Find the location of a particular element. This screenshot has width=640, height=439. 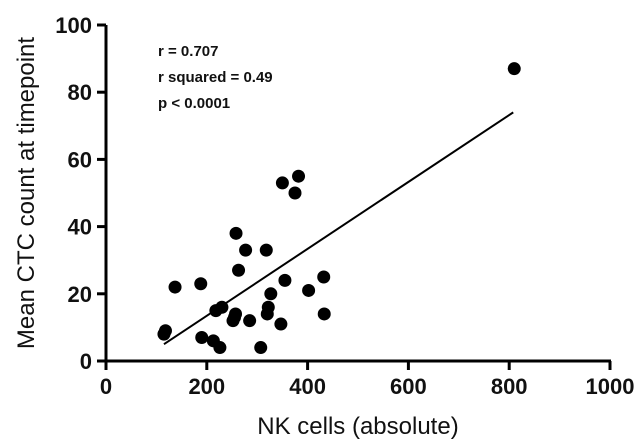

annotation-r-squared: r squared = 0.49 is located at coordinates (215, 77).